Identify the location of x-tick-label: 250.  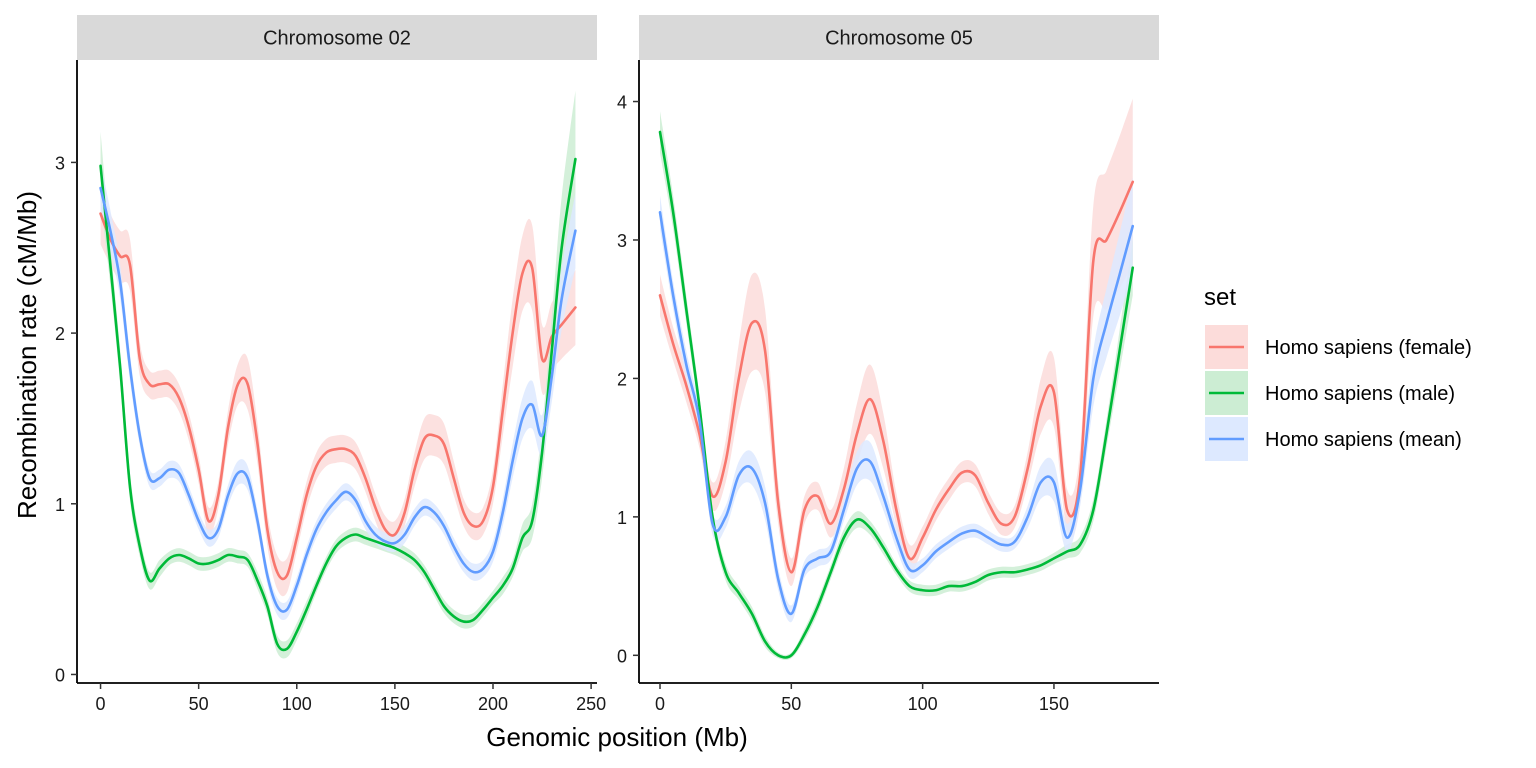
(591, 704).